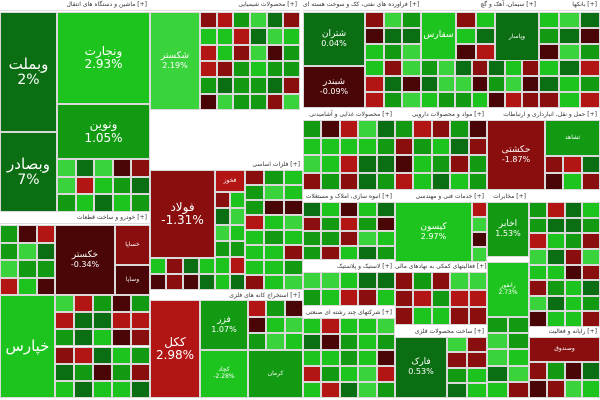 This screenshot has width=600, height=400. What do you see at coordinates (421, 367) in the screenshot?
I see `stock-tile: فارک 0.53%` at bounding box center [421, 367].